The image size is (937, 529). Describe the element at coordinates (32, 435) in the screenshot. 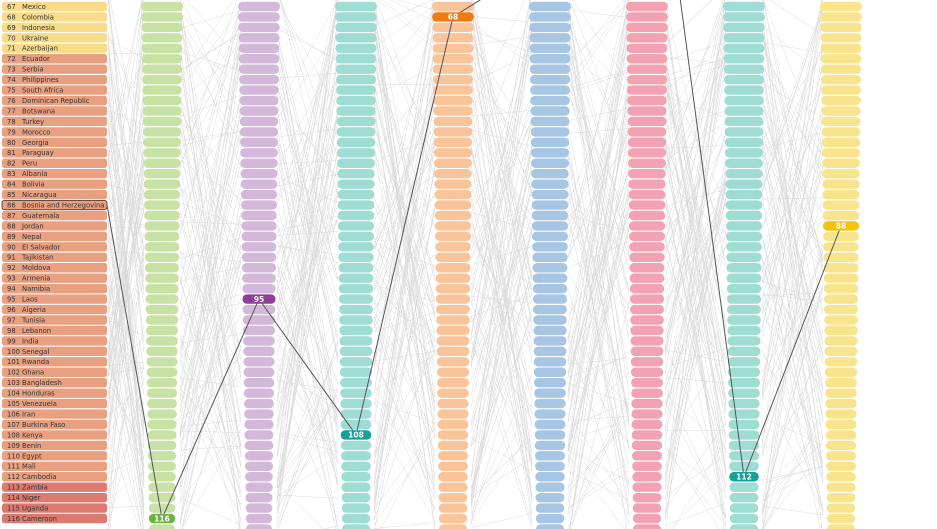

I see `country-name: Kenya` at that location.